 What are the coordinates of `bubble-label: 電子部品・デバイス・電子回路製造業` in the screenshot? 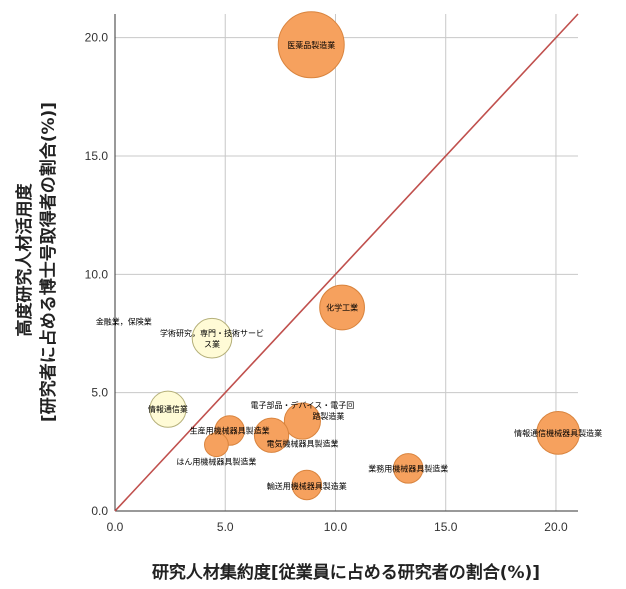 It's located at (303, 410).